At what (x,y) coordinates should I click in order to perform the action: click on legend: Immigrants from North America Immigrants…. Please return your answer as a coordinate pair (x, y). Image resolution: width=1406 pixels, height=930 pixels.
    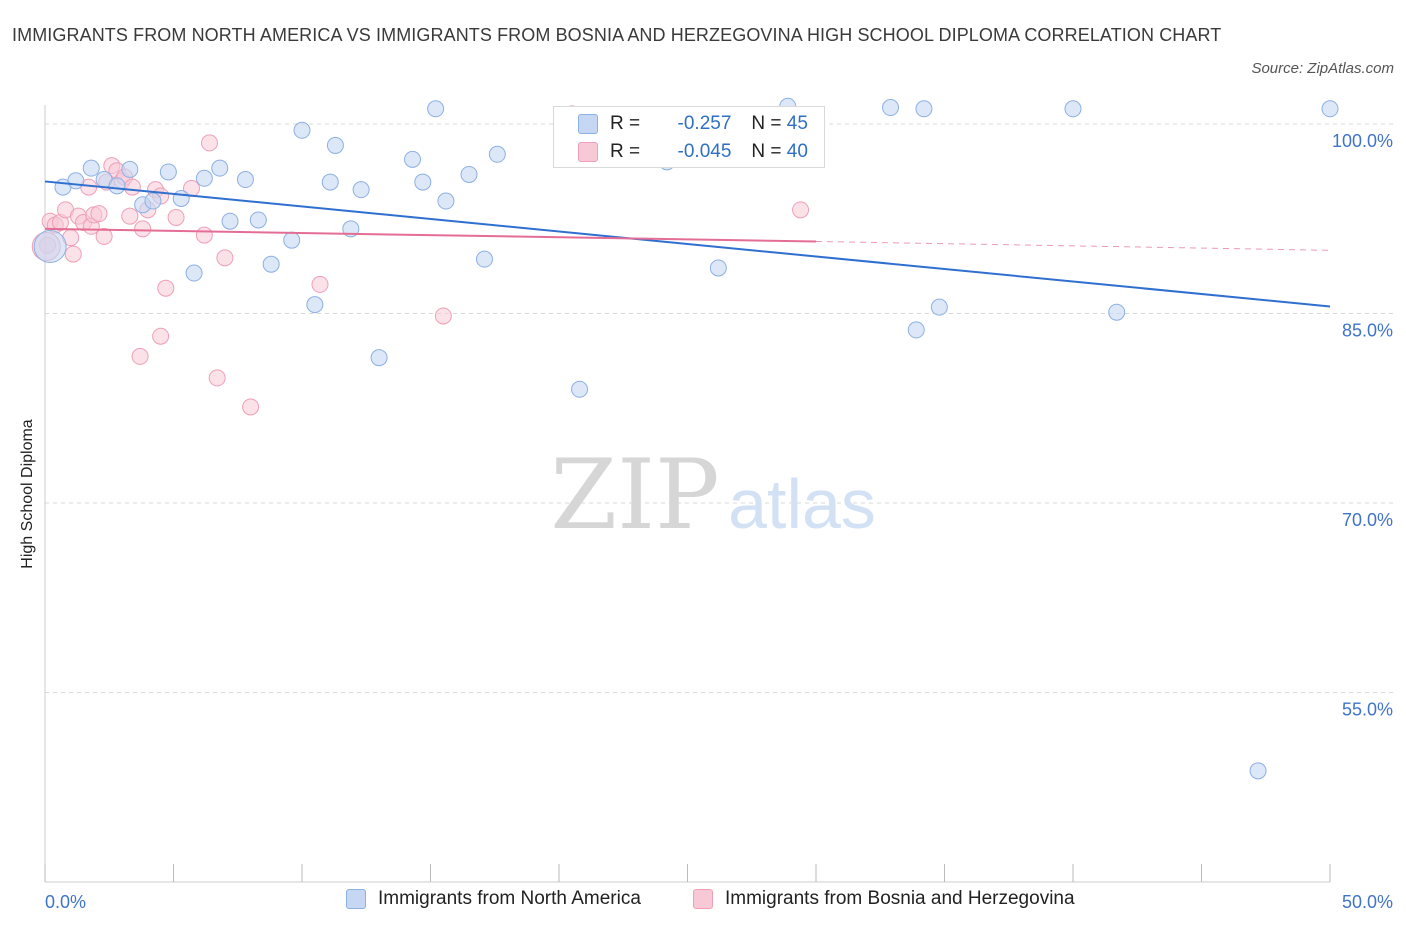
    Looking at the image, I should click on (703, 902).